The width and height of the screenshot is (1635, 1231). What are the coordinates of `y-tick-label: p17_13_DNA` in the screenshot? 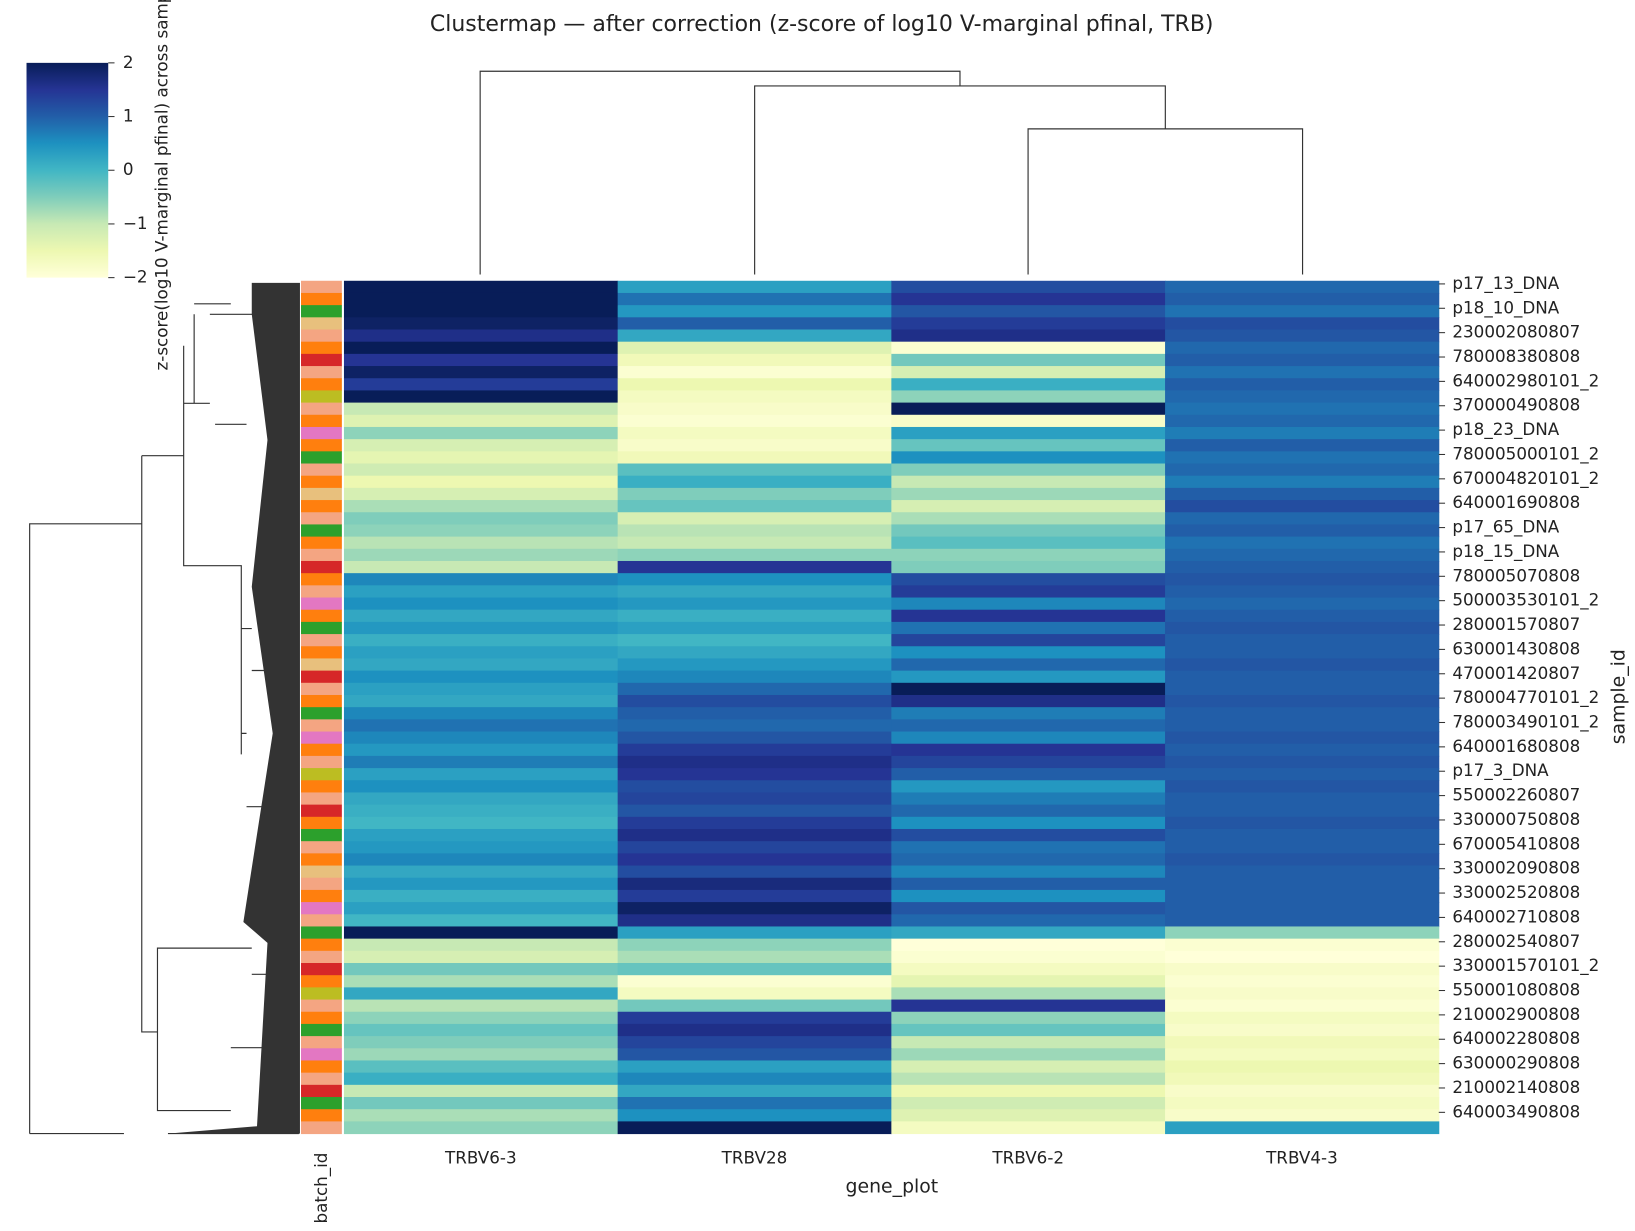 It's located at (1505, 283).